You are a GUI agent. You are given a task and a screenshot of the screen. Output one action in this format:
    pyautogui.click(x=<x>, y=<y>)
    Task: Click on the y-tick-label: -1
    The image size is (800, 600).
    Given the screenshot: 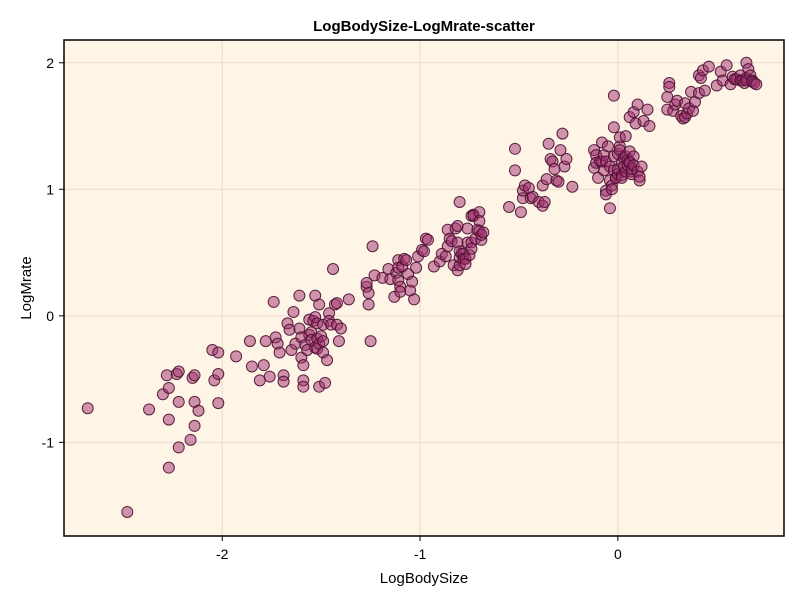 What is the action you would take?
    pyautogui.click(x=48, y=442)
    